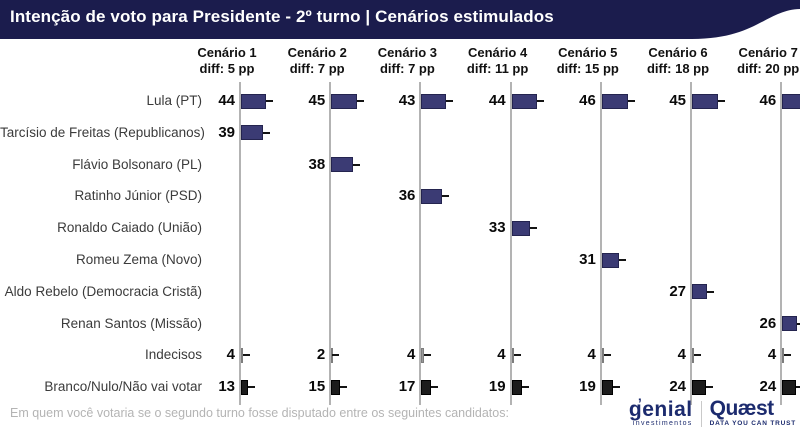 This screenshot has width=800, height=434. Describe the element at coordinates (677, 387) in the screenshot. I see `value-label: 24` at that location.